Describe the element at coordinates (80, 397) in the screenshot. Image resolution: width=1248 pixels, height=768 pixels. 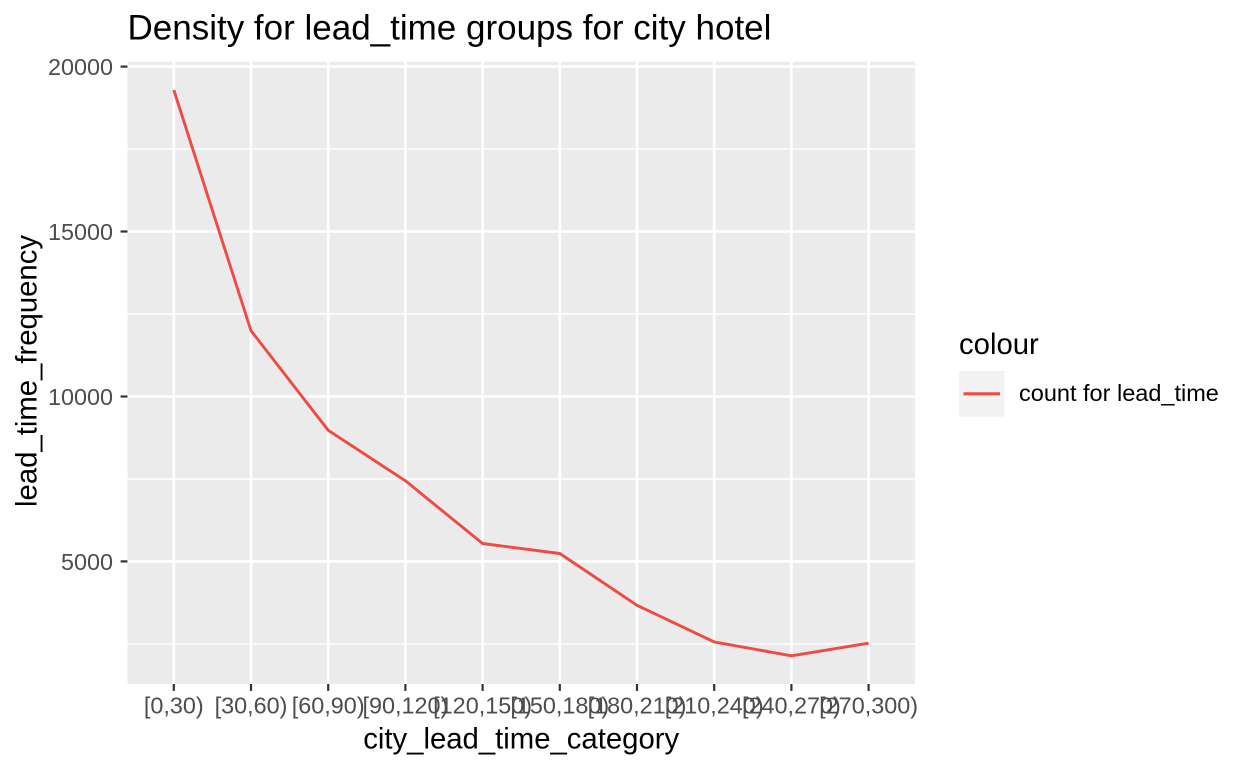
I see `svg-text: 10000` at that location.